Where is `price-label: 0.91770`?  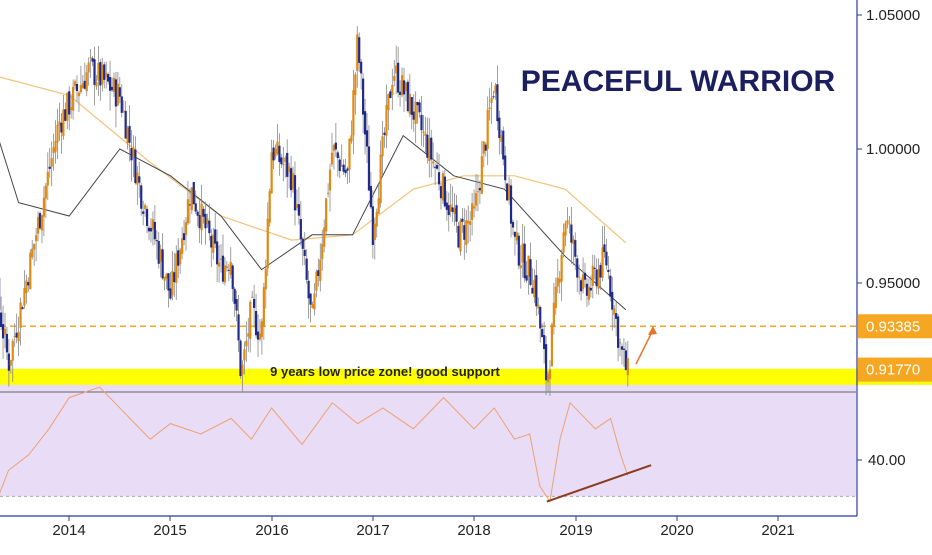
price-label: 0.91770 is located at coordinates (893, 370).